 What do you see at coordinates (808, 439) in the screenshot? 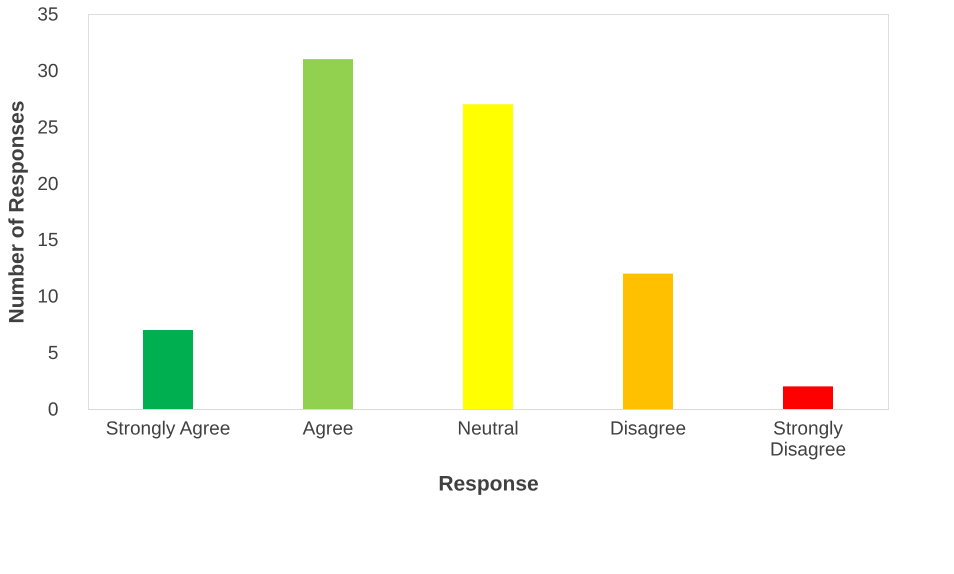
I see `x-tick-label: Strongly Disagree` at bounding box center [808, 439].